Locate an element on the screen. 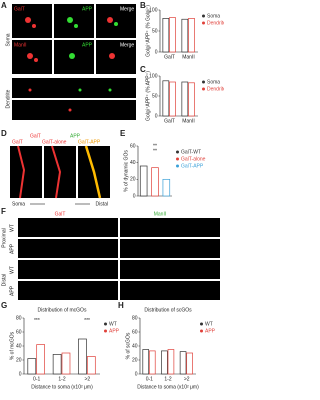 The height and width of the screenshot is (400, 320). y-axis-label: % of scGOs is located at coordinates (128, 345).